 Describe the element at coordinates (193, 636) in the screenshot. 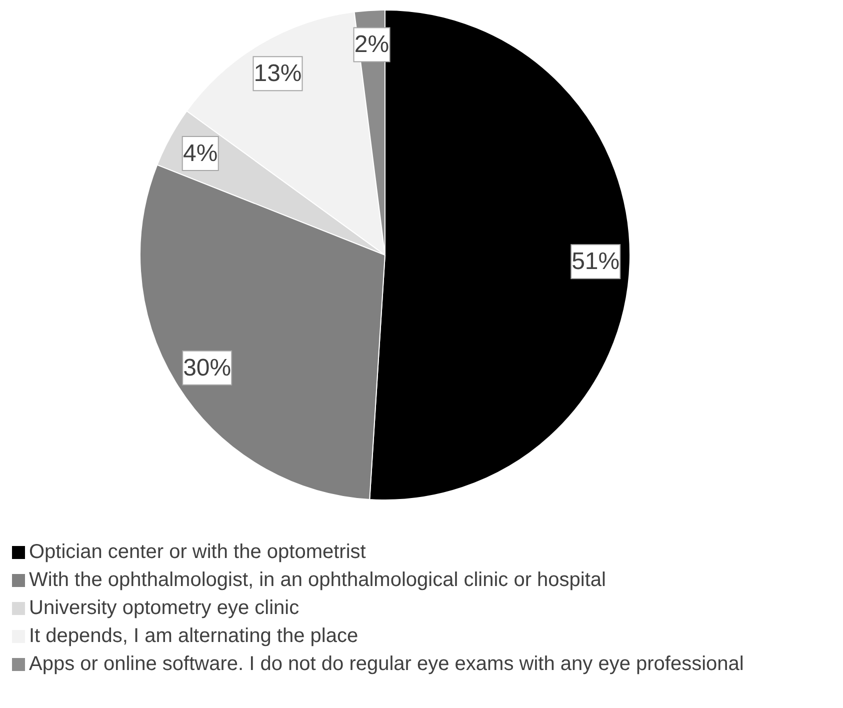

I see `legend-label: It depends, I am alternating the place` at that location.